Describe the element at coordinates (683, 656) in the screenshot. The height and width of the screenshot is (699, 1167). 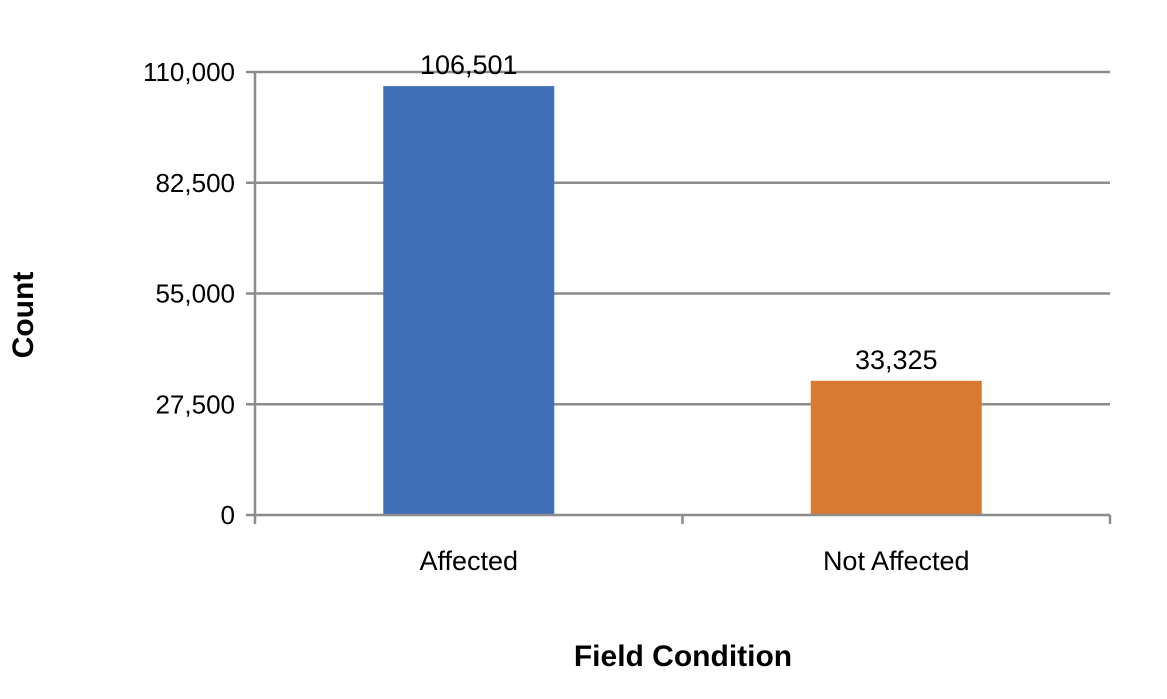
I see `x-axis-title: Field Condition` at that location.